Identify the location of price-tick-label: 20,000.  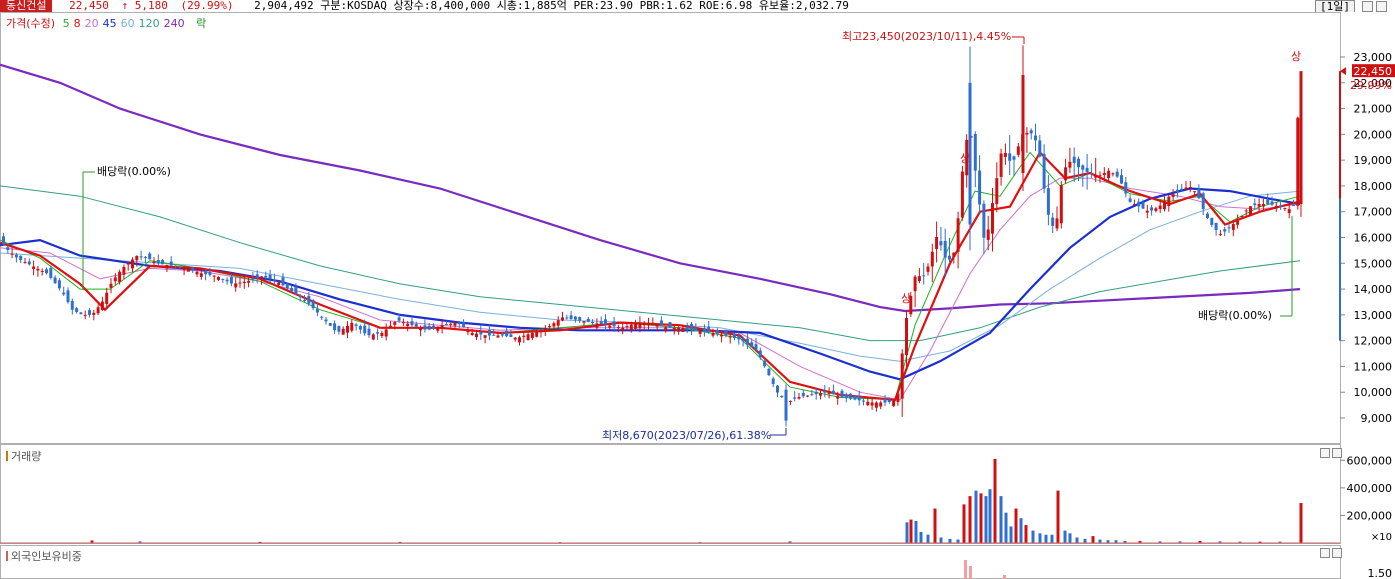
(1373, 134).